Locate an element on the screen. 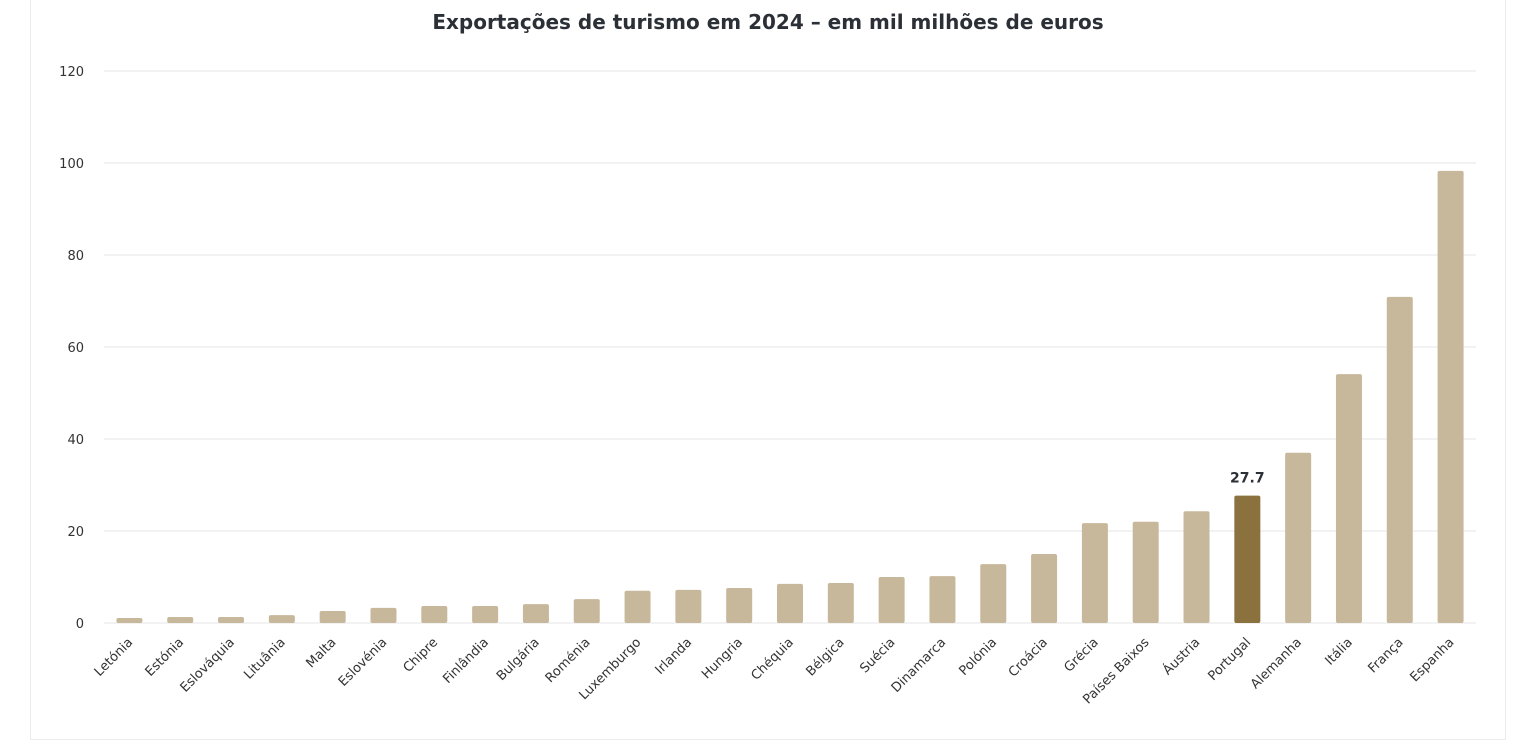 This screenshot has height=740, width=1522. x-tick-label: Itália is located at coordinates (1338, 651).